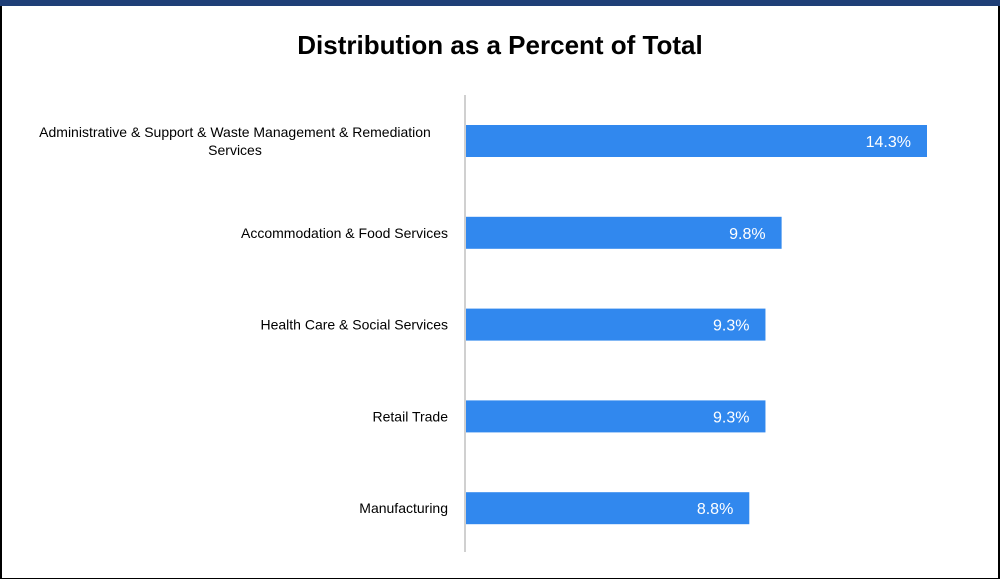 The height and width of the screenshot is (579, 1000). I want to click on data-label-1: 9.8%, so click(747, 234).